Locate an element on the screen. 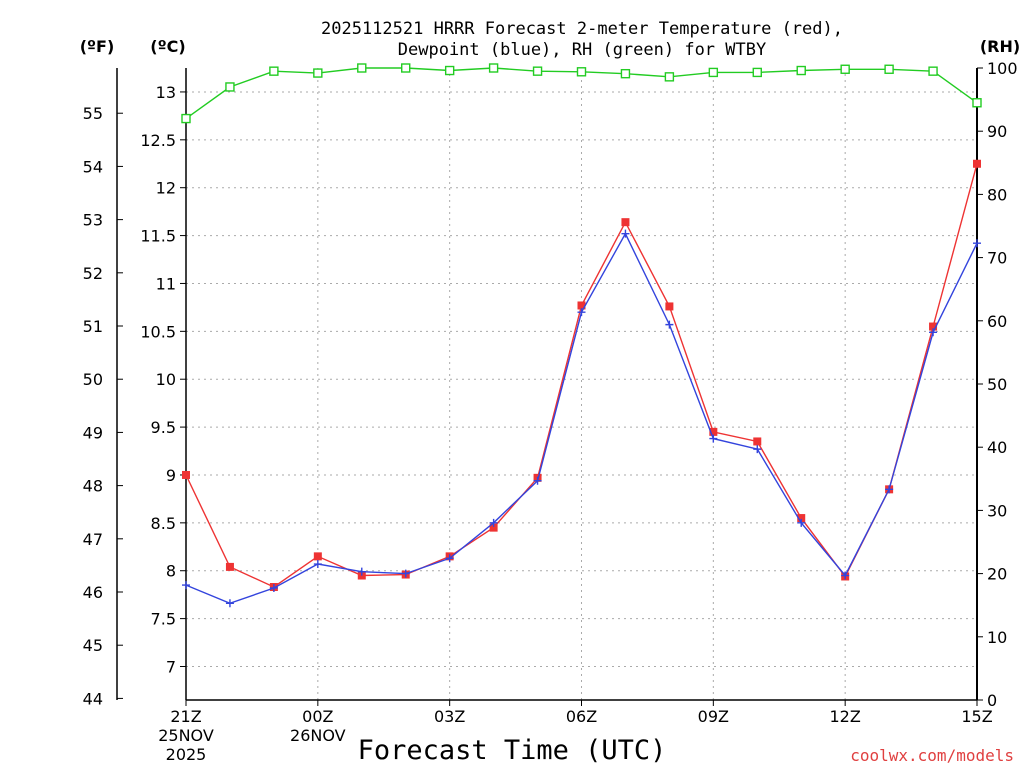 This screenshot has height=768, width=1024. celsius-tick-label: 9 is located at coordinates (171, 475).